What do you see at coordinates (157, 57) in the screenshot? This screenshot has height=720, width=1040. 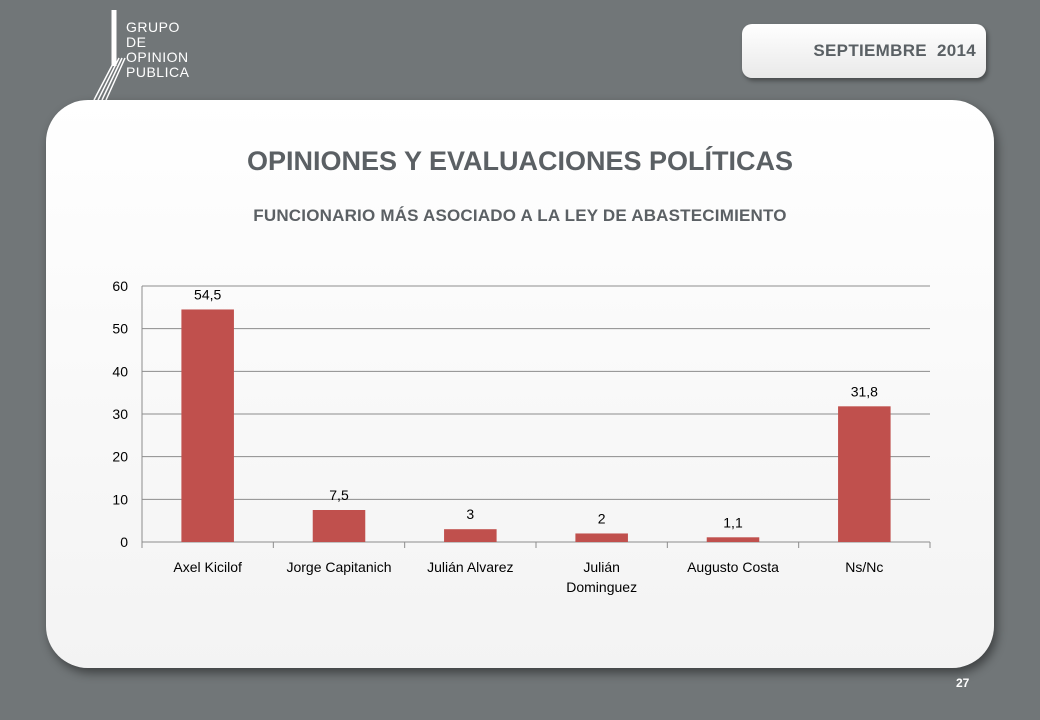 I see `logo-line-3: OPINION` at bounding box center [157, 57].